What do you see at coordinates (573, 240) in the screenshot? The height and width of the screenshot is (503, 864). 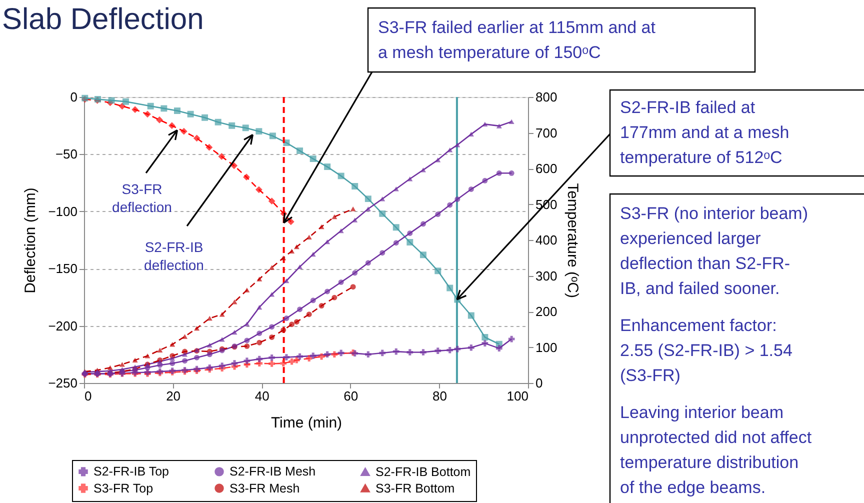 I see `y2-axis-title: Temperature (ᵒC)` at bounding box center [573, 240].